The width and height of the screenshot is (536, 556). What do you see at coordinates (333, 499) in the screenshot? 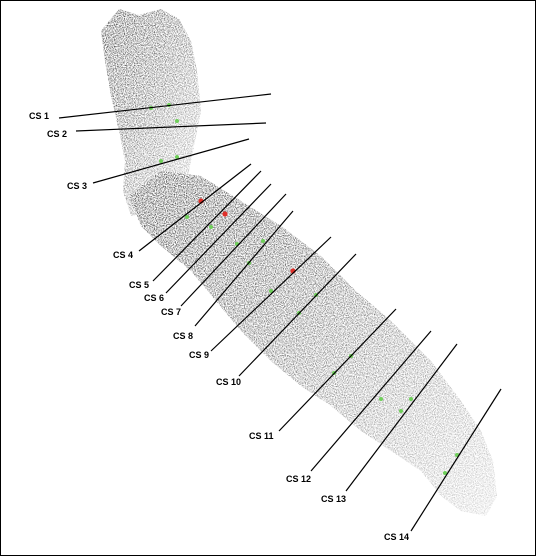
I see `cross-section-label-13: CS 13` at bounding box center [333, 499].